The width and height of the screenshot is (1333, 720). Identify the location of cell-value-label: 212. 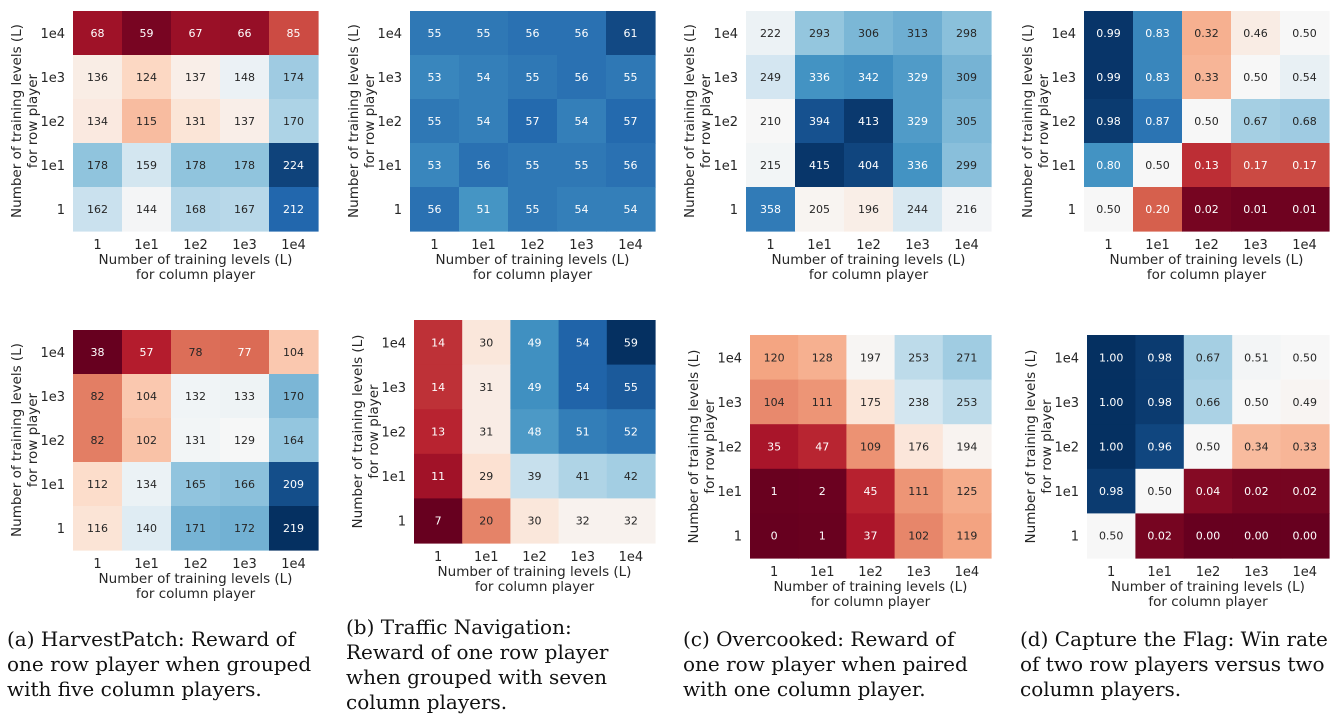
(293, 209).